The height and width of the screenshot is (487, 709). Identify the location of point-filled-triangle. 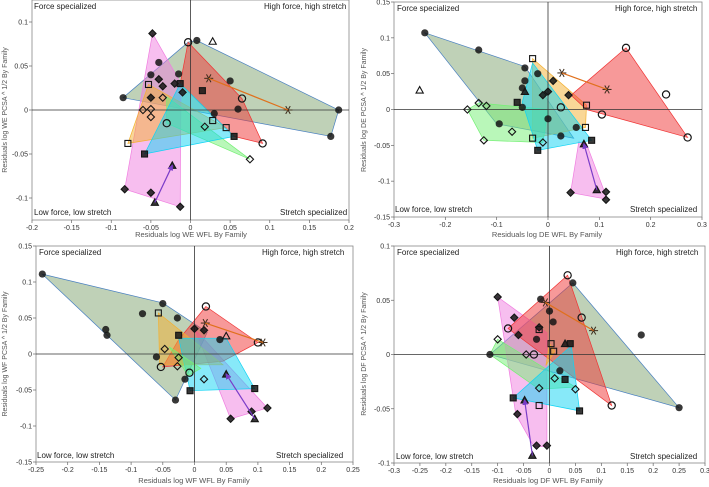
(565, 343).